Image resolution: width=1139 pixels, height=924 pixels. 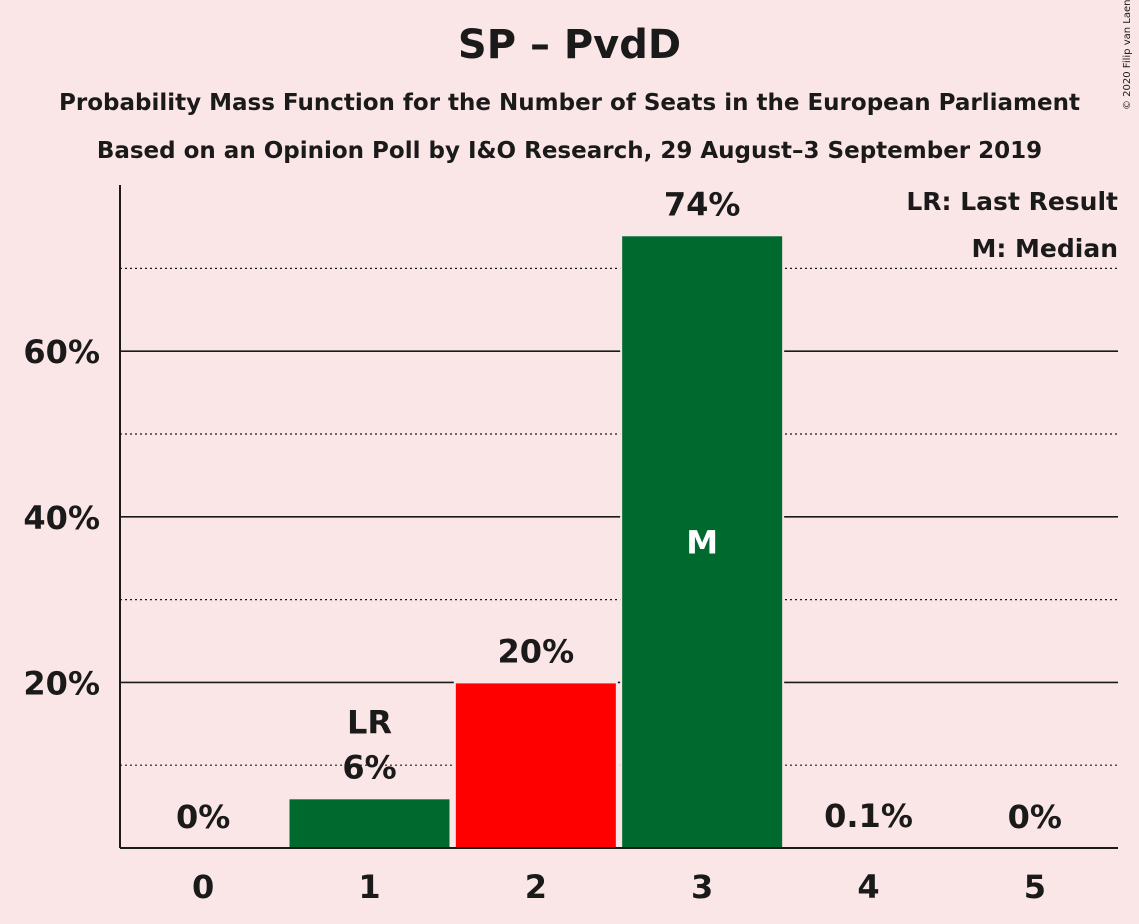 I want to click on x-tick-label: 2, so click(x=536, y=887).